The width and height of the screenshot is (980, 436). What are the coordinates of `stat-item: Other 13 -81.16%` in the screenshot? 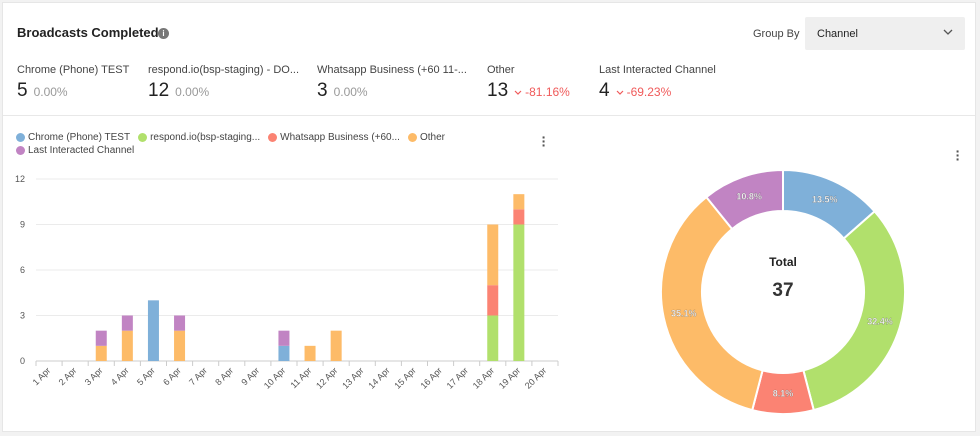 It's located at (528, 83).